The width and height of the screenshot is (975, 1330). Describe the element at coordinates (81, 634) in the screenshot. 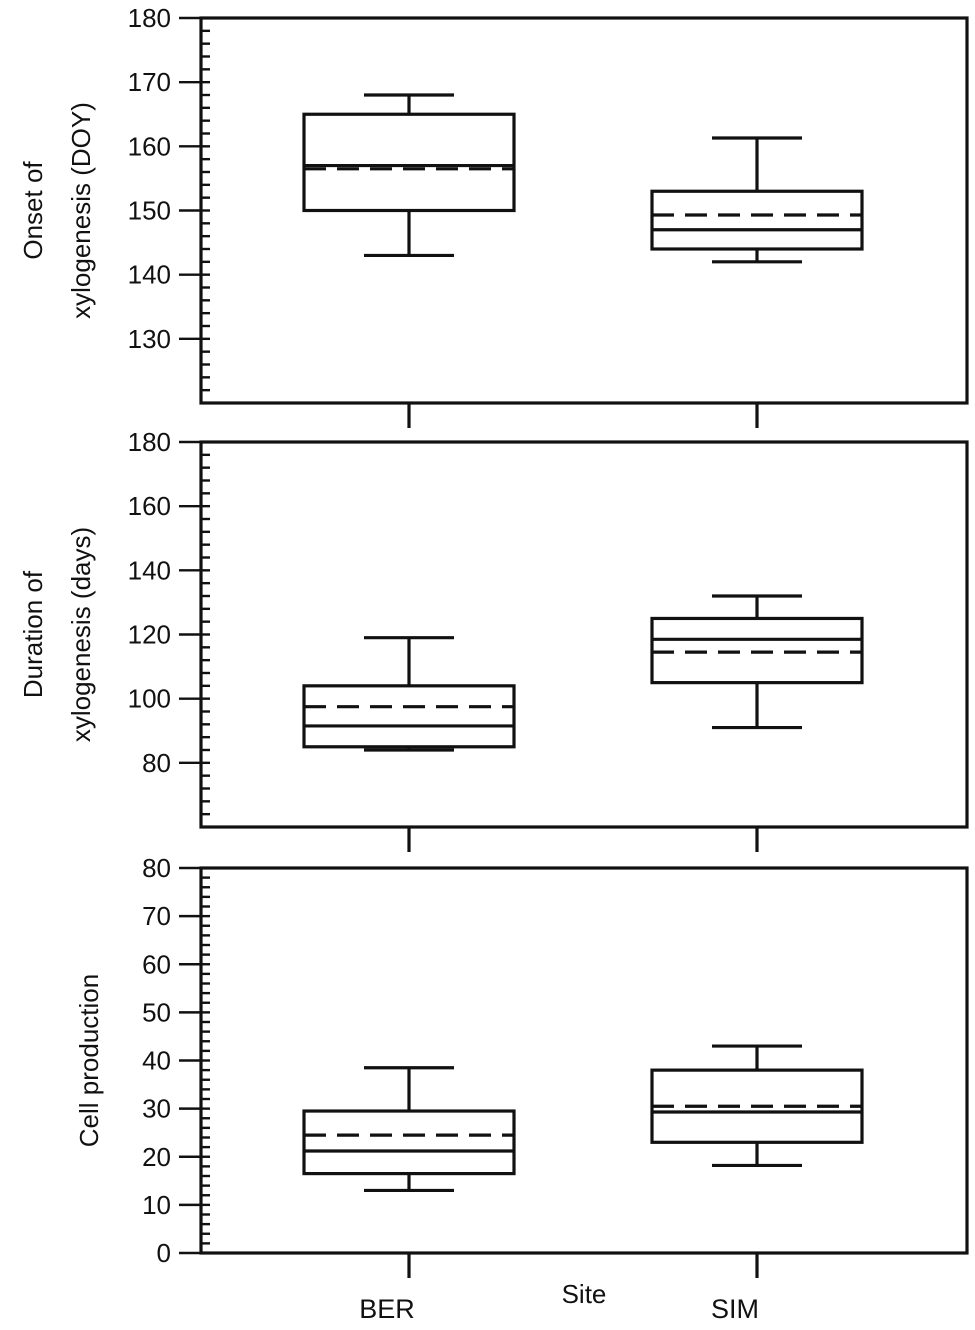

I see `y-axis-title-line: xylogenesis (days)` at that location.